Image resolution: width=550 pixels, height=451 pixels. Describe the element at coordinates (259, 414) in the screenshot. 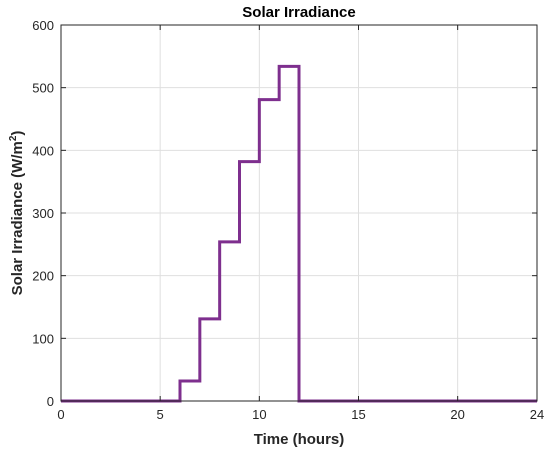

I see `x-tick-label: 10` at that location.